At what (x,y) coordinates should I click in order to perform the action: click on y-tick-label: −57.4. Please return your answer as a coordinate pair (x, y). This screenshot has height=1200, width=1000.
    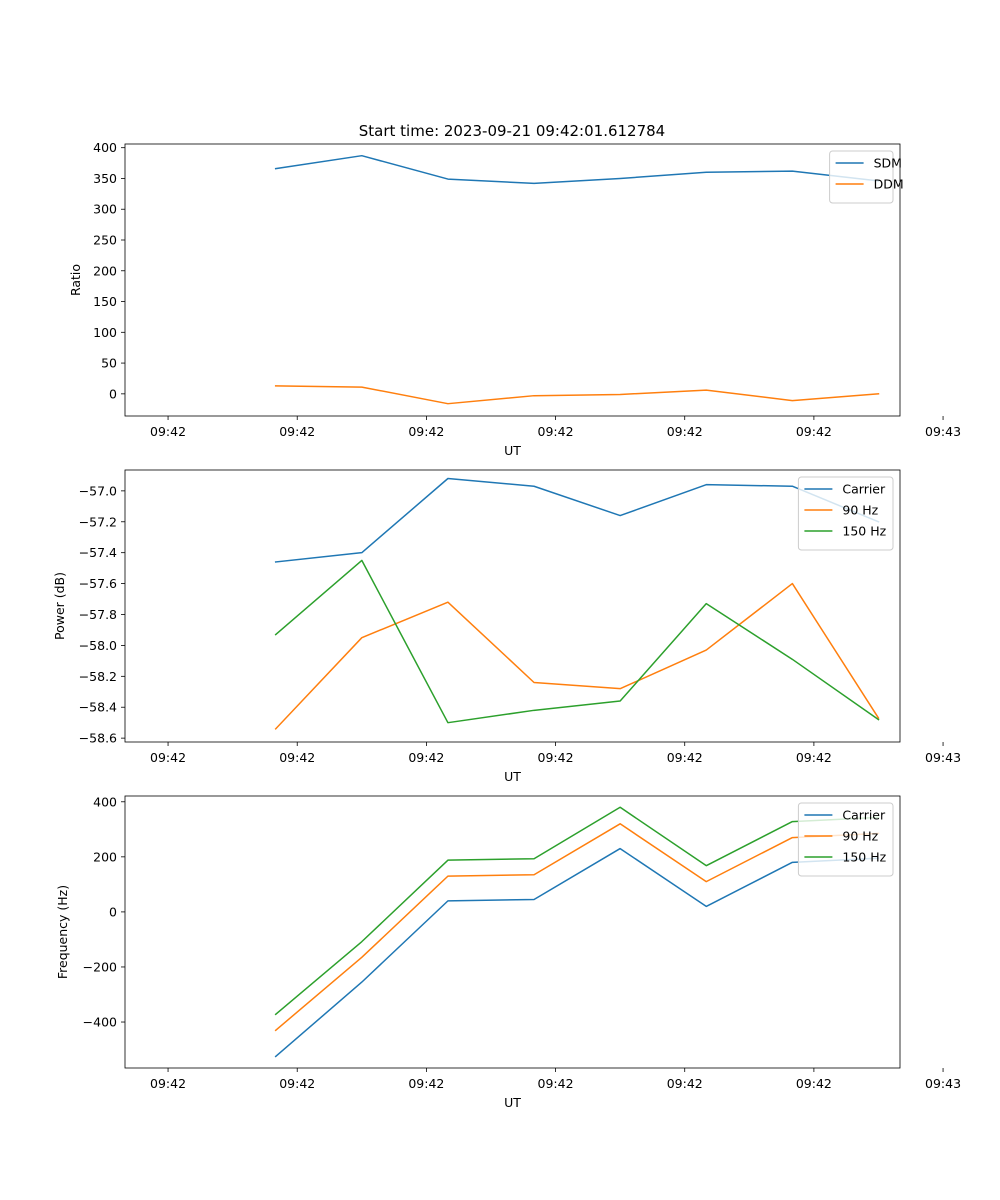
    Looking at the image, I should click on (98, 552).